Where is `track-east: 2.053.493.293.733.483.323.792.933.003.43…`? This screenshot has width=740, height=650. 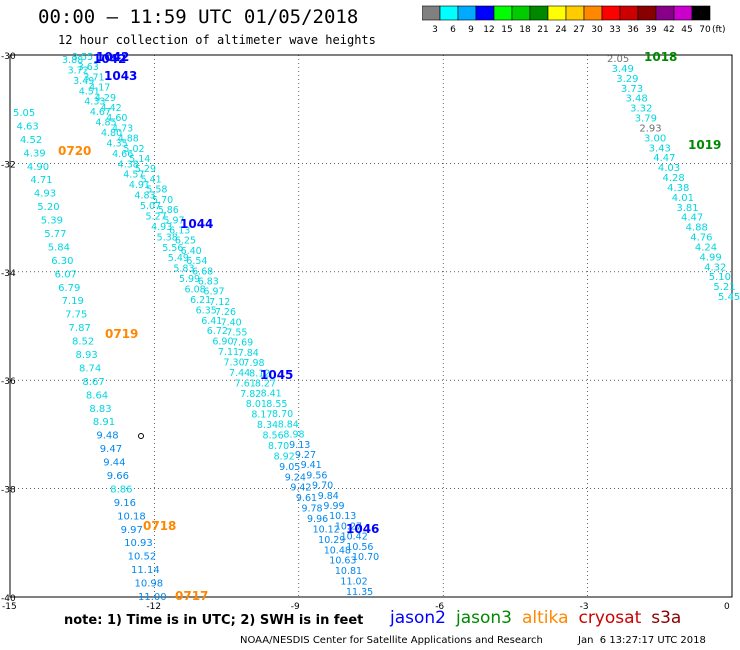 track-east: 2.053.493.293.733.483.323.792.933.003.43… is located at coordinates (673, 178).